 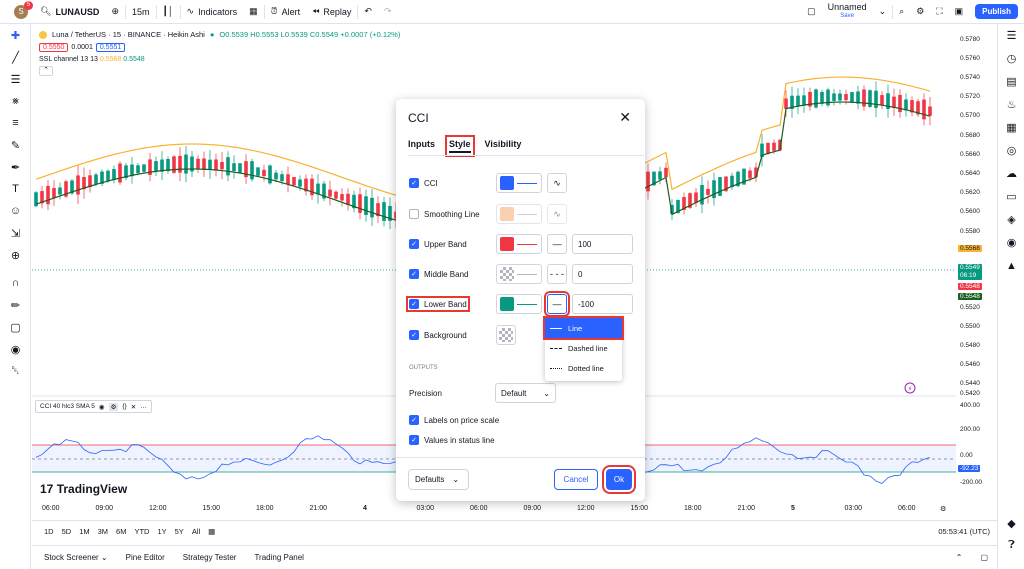 What do you see at coordinates (279, 557) in the screenshot?
I see `bottom-tab: Trading Panel` at bounding box center [279, 557].